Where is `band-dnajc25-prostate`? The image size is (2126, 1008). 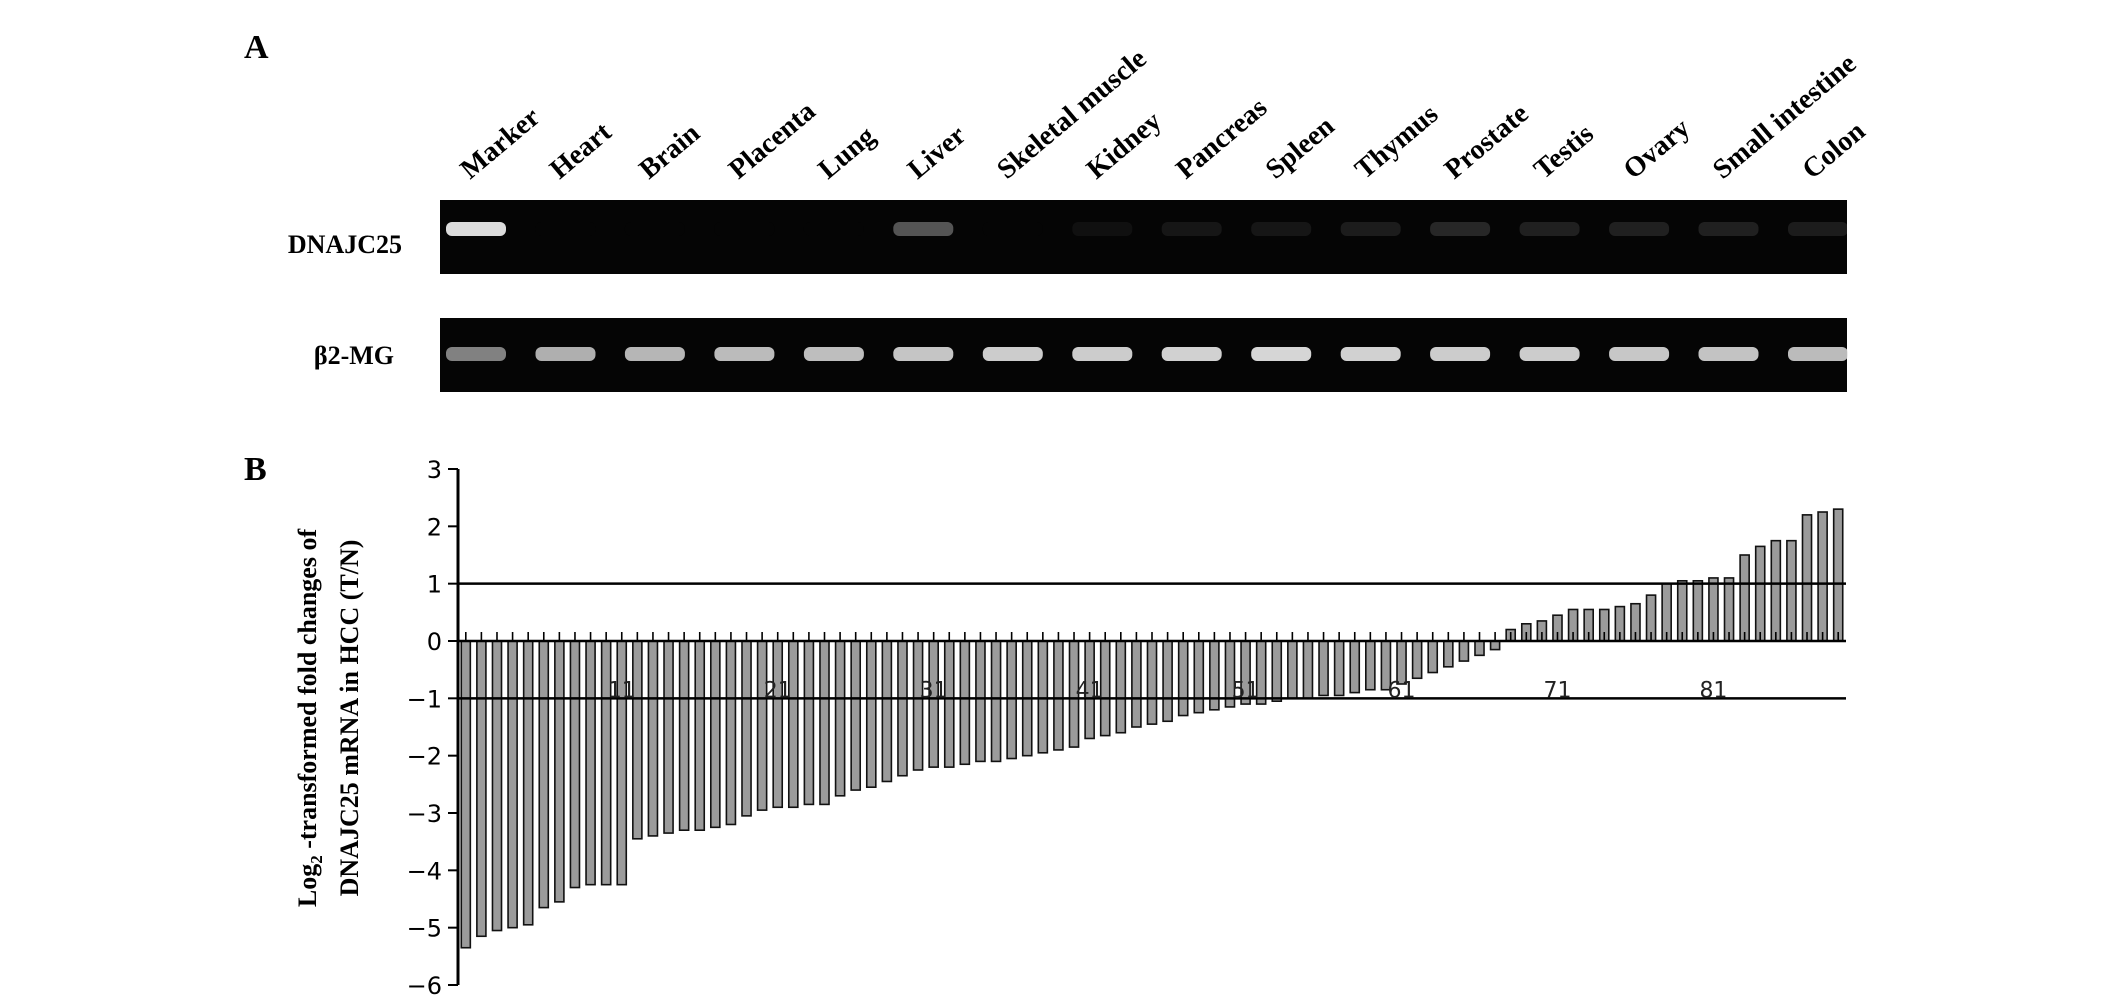
band-dnajc25-prostate is located at coordinates (1460, 229).